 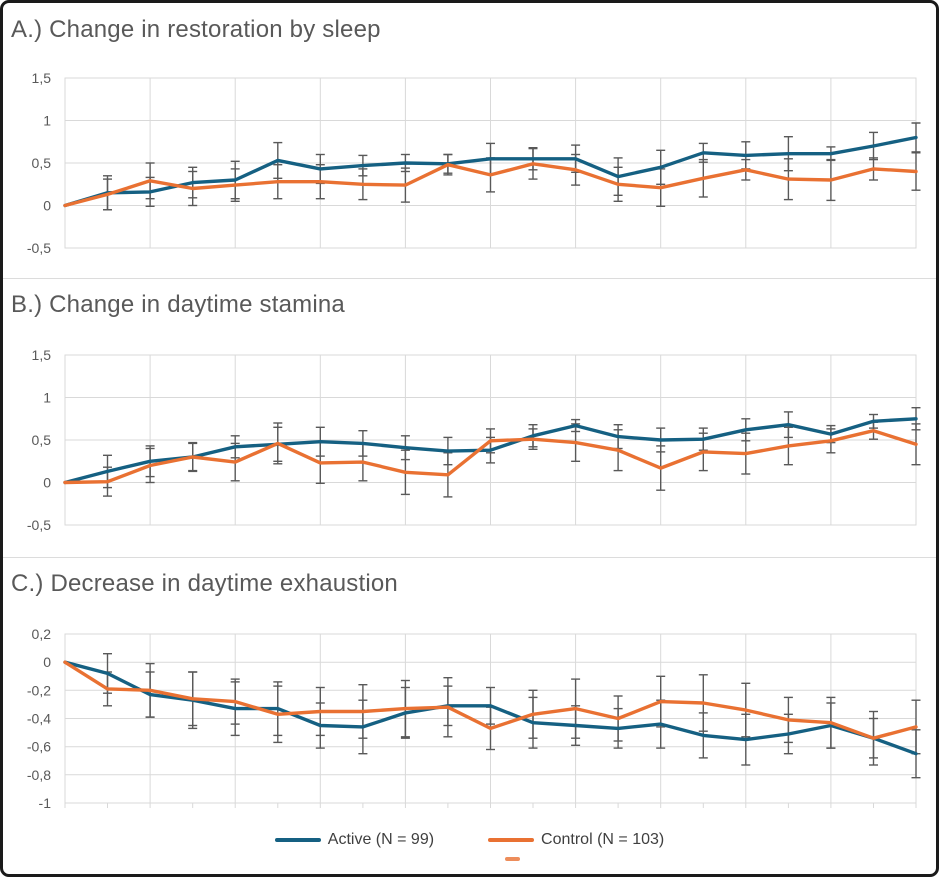 I want to click on legend-label-active: Active (N = 99), so click(x=381, y=839).